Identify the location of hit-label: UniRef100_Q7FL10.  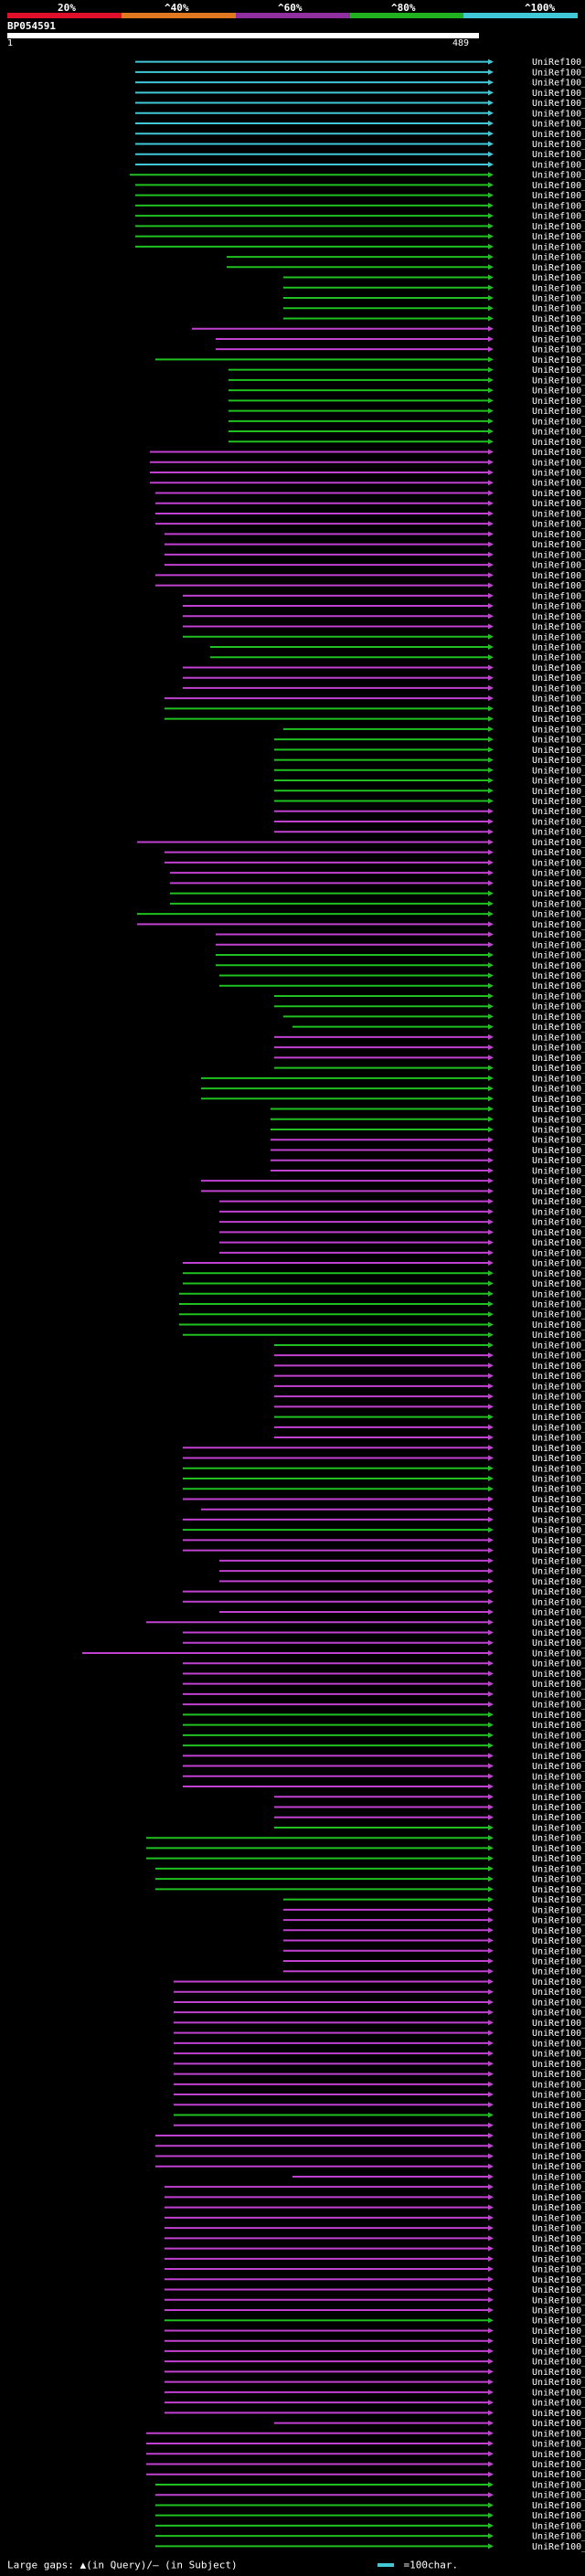
(559, 1243).